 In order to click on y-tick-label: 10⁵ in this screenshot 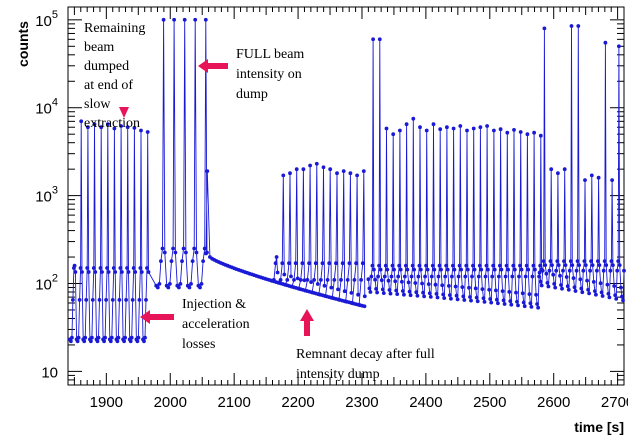, I will do `click(46, 19)`.